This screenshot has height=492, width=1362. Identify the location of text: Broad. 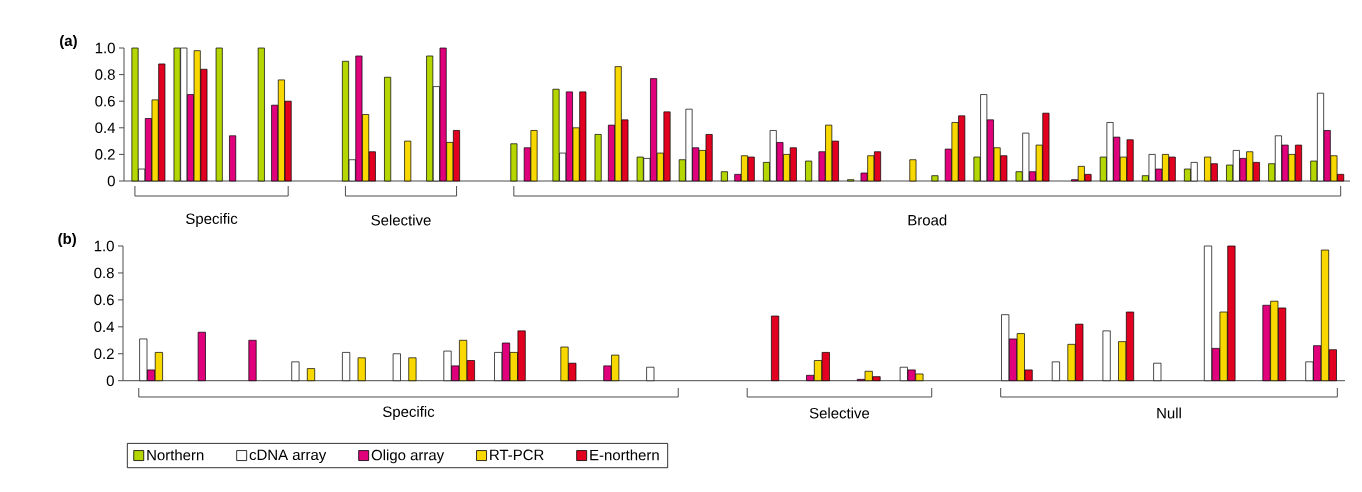
(927, 220).